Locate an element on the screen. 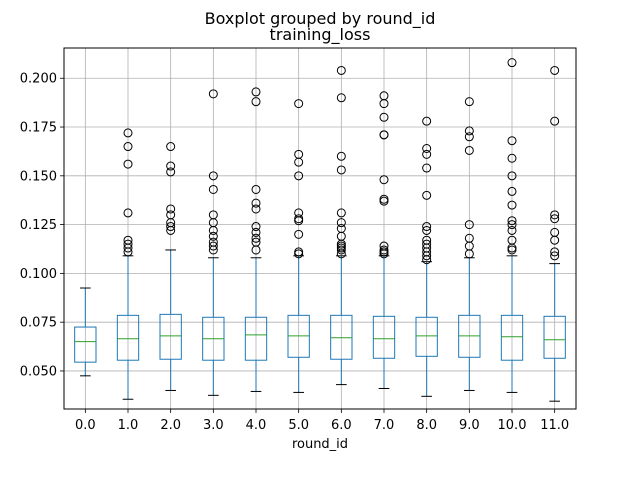  y-tick-label: 0.150 is located at coordinates (38, 176).